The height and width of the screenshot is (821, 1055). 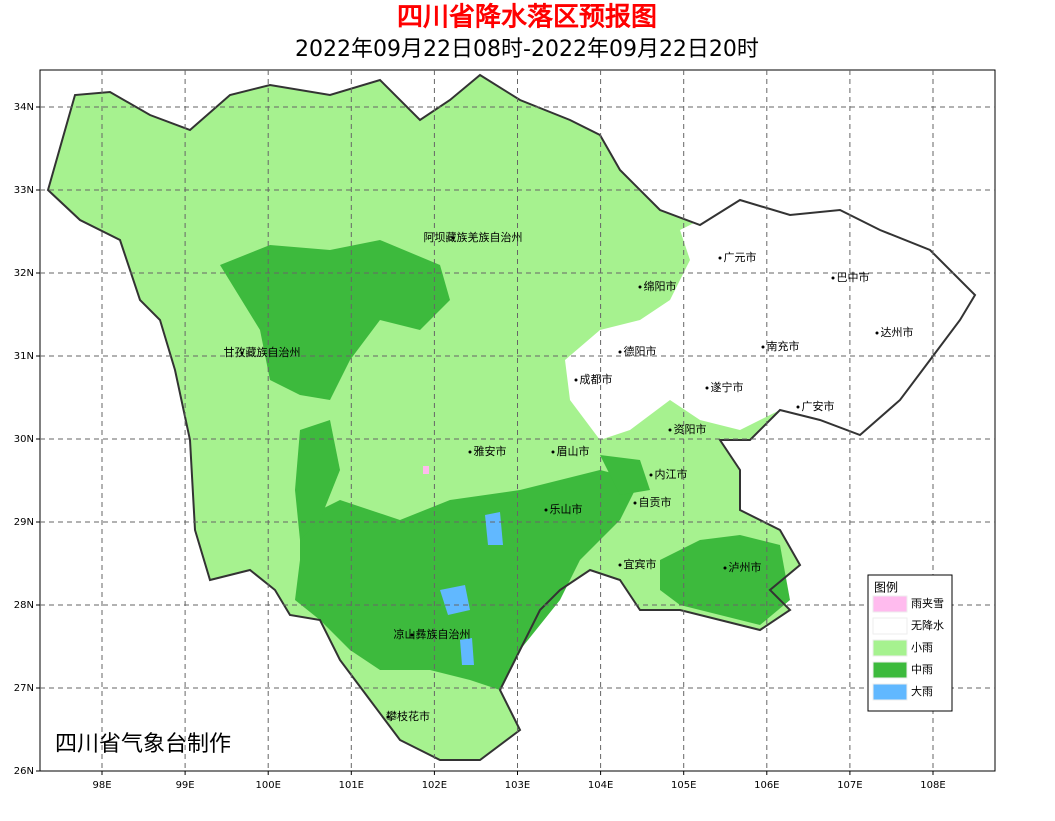 I want to click on place-label: 遂宁市, so click(x=727, y=387).